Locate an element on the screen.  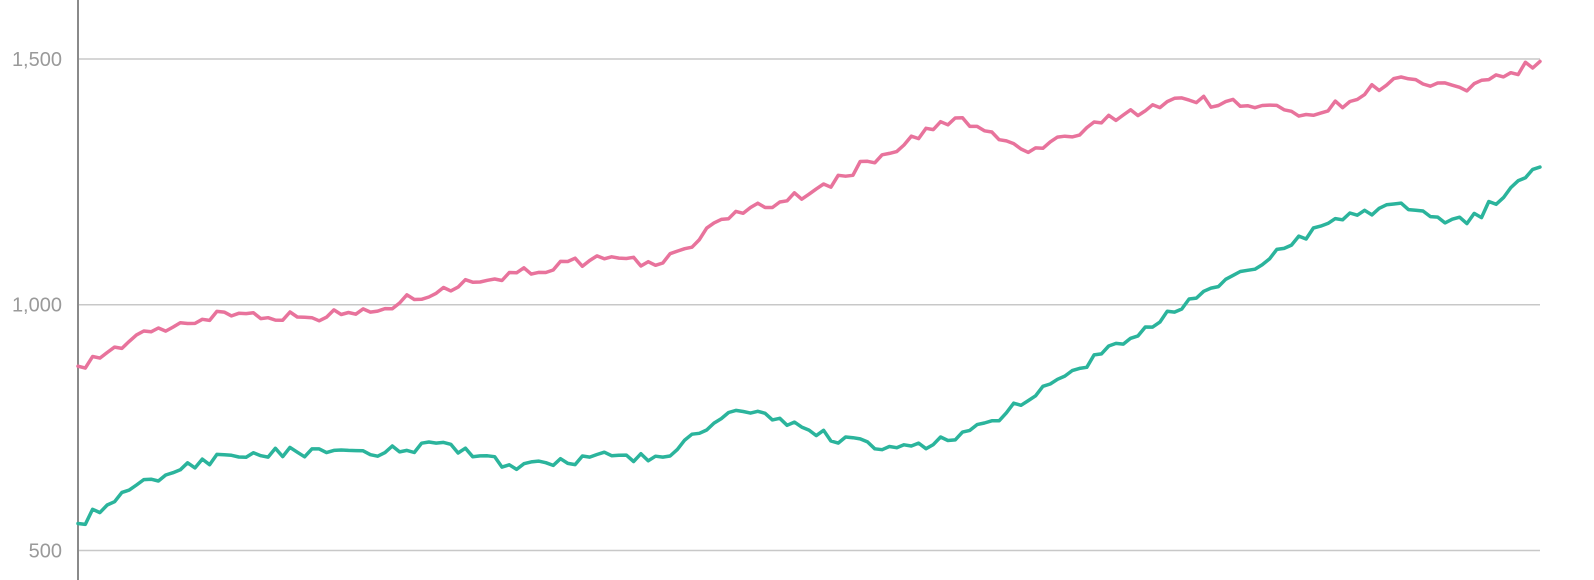
y-axis-tick-labels: 500 1,000 1,500 is located at coordinates (37, 306).